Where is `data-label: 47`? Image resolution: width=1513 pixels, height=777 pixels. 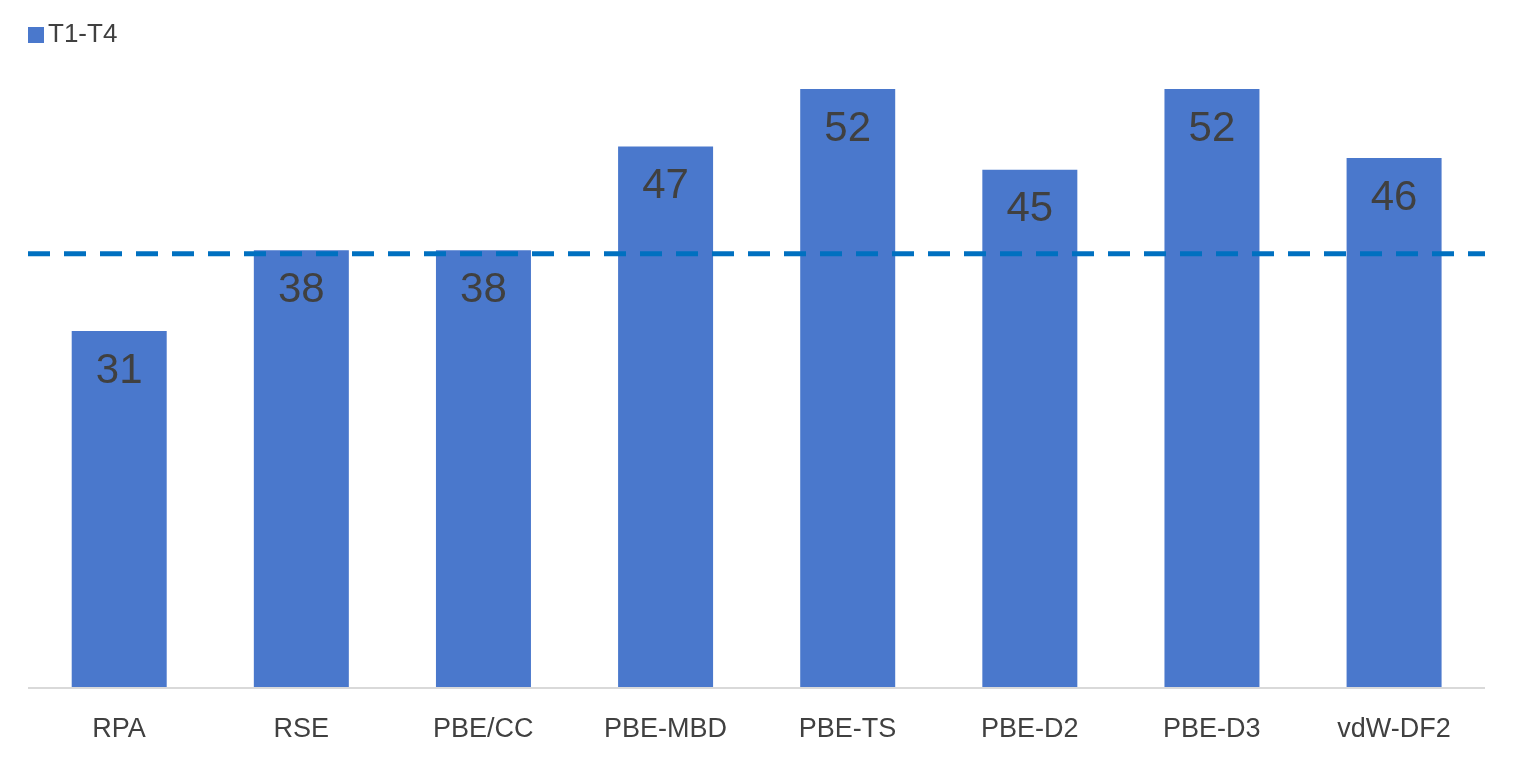
data-label: 47 is located at coordinates (665, 184).